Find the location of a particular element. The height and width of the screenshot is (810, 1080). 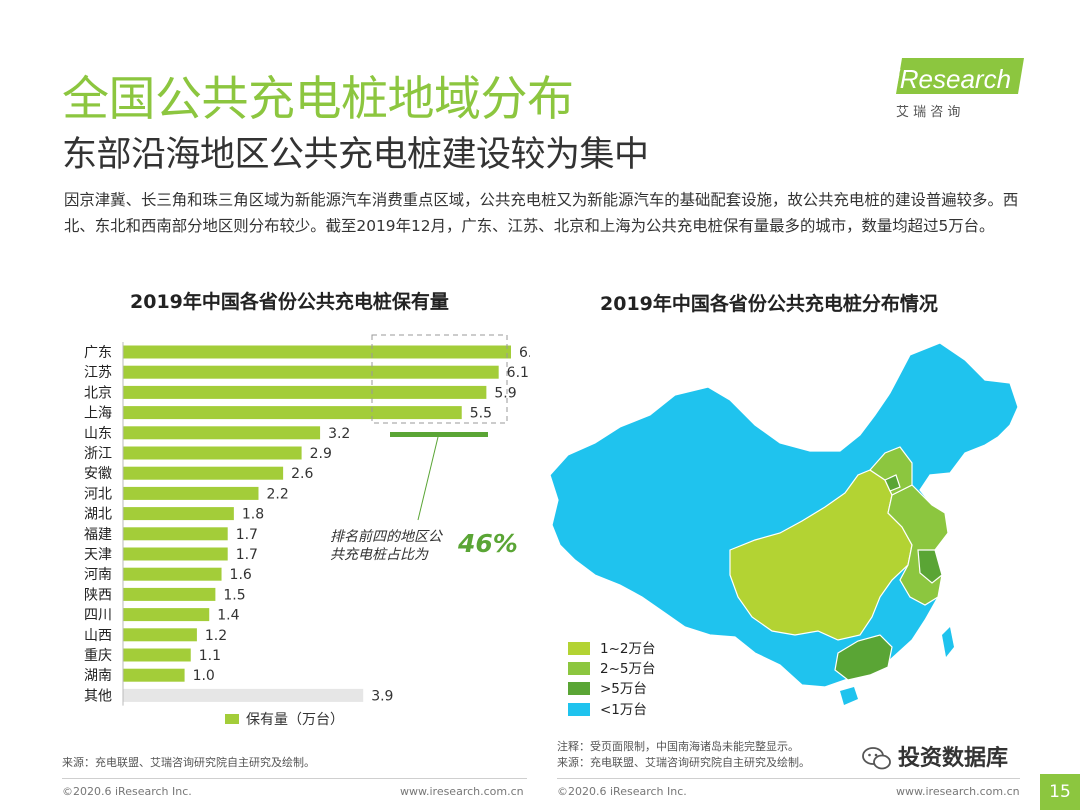

category-label: 河南 is located at coordinates (98, 575).